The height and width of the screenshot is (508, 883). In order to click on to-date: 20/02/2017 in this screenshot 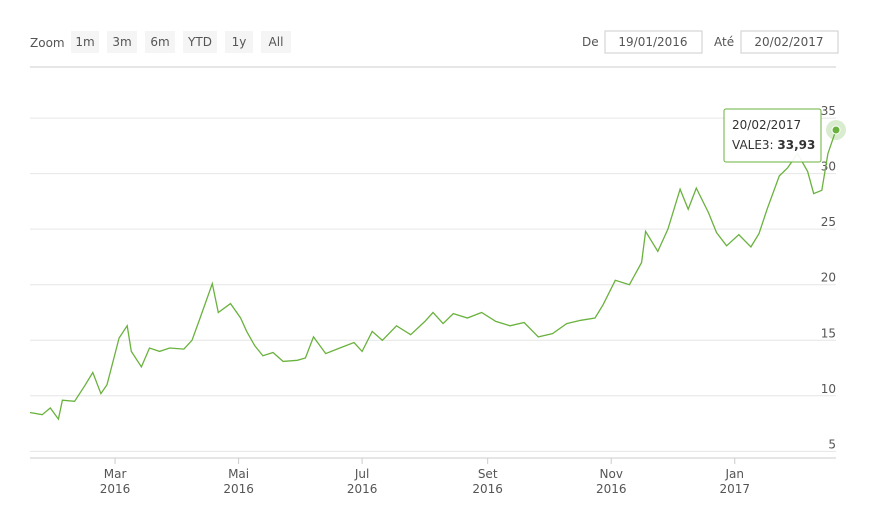, I will do `click(788, 42)`.